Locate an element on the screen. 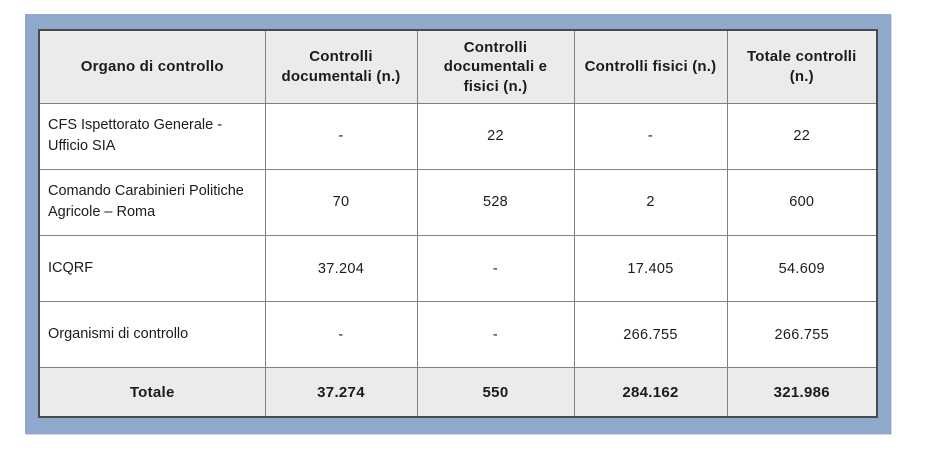 Image resolution: width=932 pixels, height=451 pixels. cell-value: 54.609 is located at coordinates (802, 268).